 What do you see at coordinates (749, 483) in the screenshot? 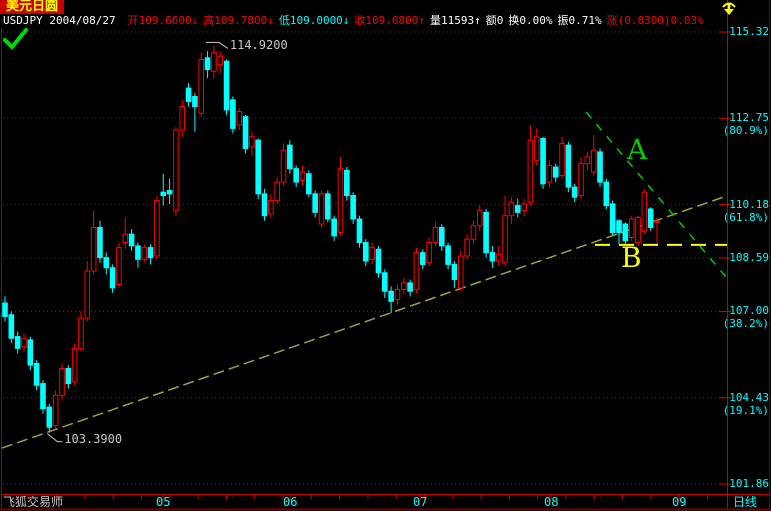
I see `y-axis-price-label: 101.86` at bounding box center [749, 483].